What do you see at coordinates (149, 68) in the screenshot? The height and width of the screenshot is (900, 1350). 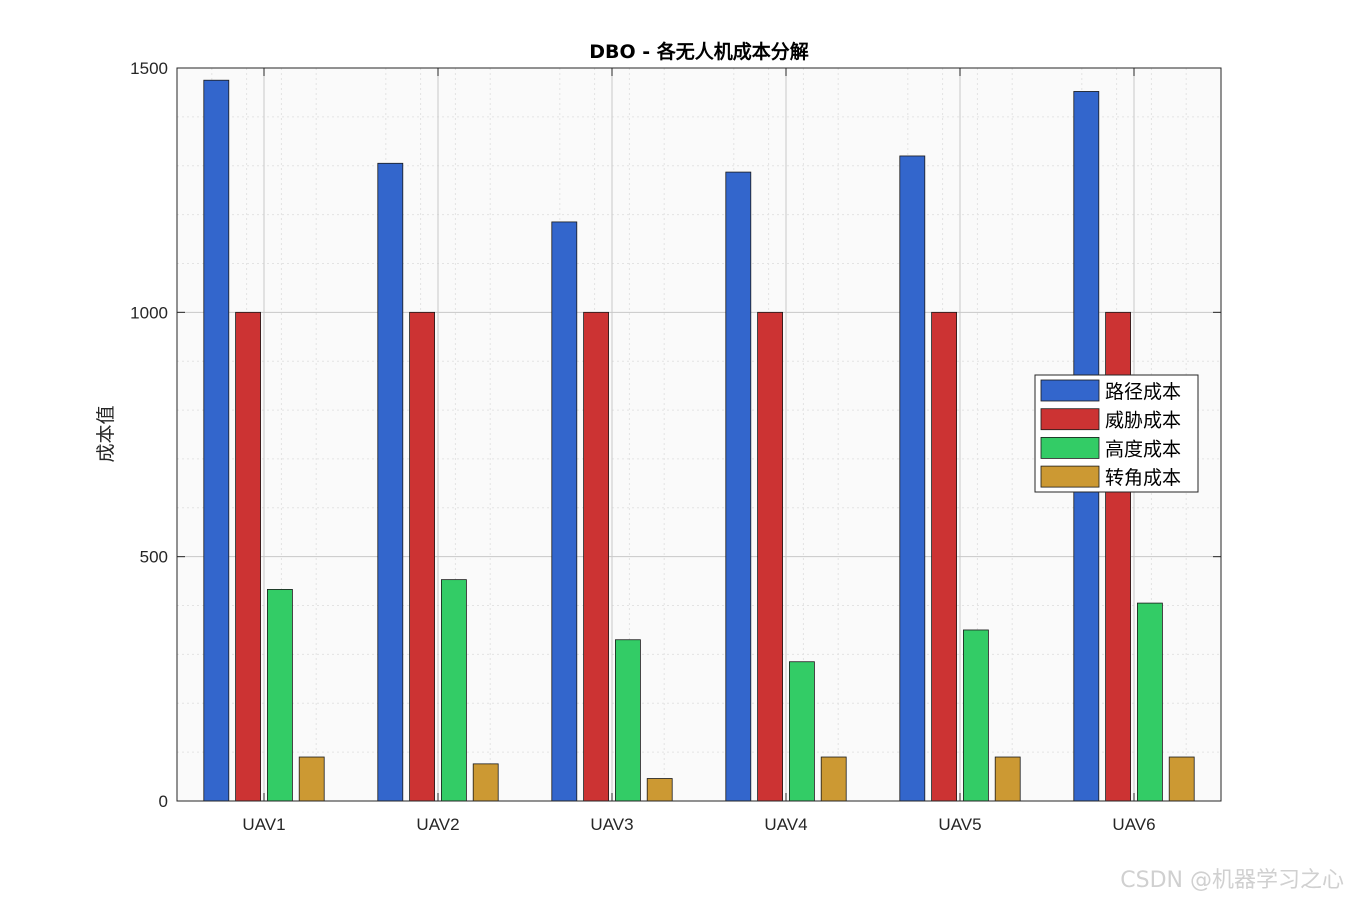 I see `y-tick-label: 1500` at bounding box center [149, 68].